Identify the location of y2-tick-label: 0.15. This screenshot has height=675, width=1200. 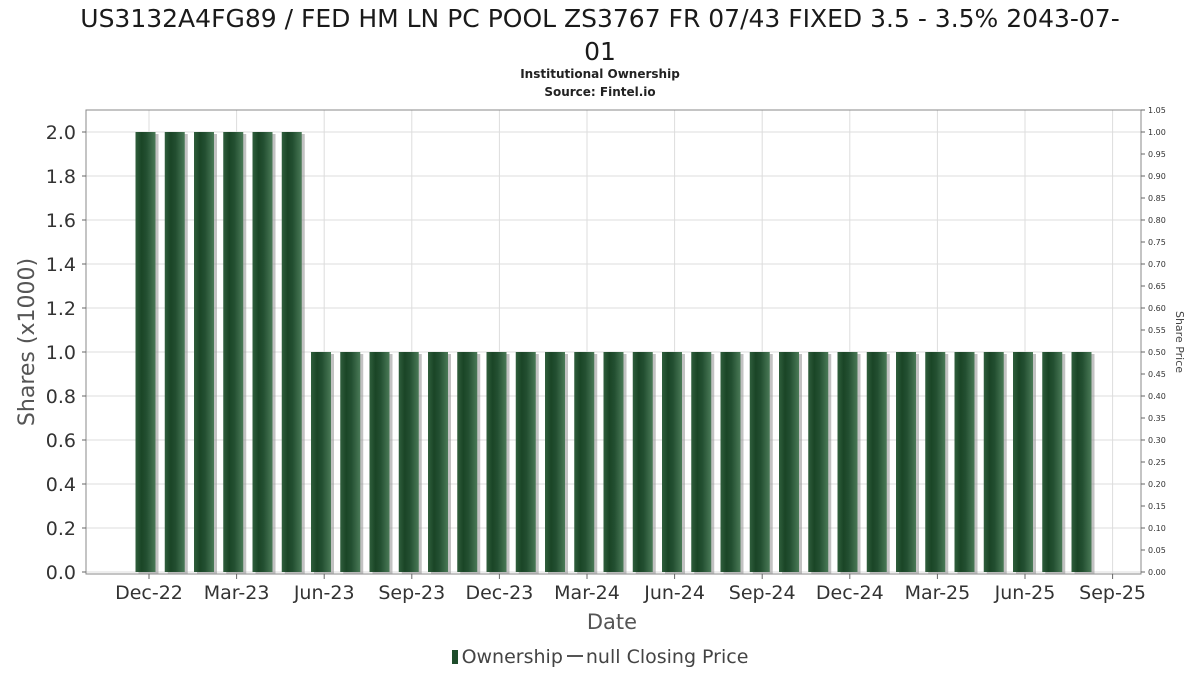
(1157, 506).